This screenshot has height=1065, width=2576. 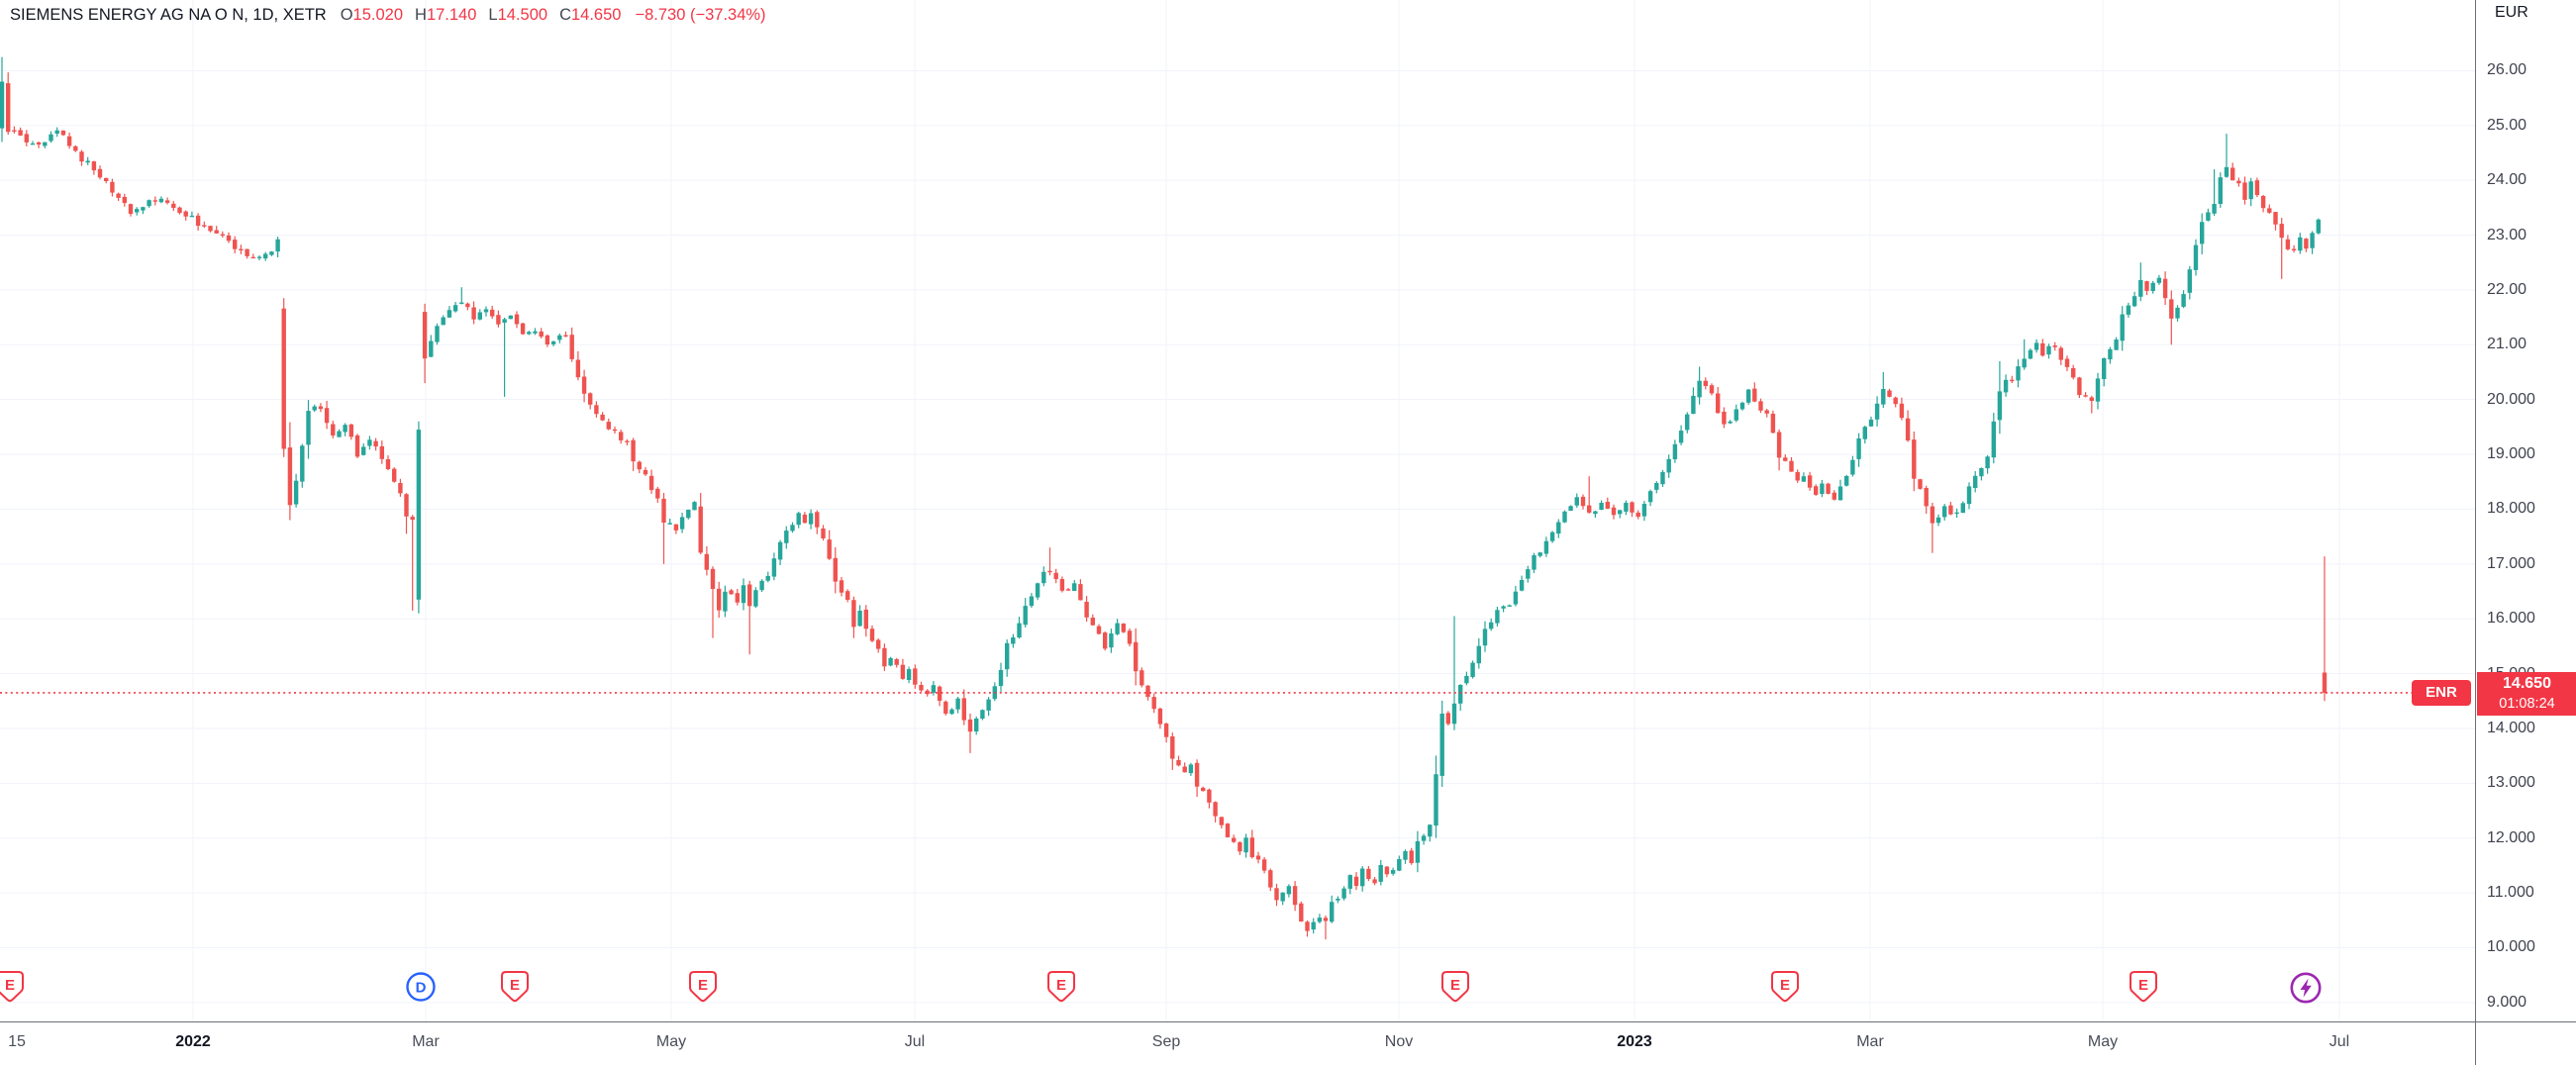 I want to click on time-axis: 15 2022 Mar May Jul Sep Nov 2023 Mar May Jul, so click(x=1237, y=1043).